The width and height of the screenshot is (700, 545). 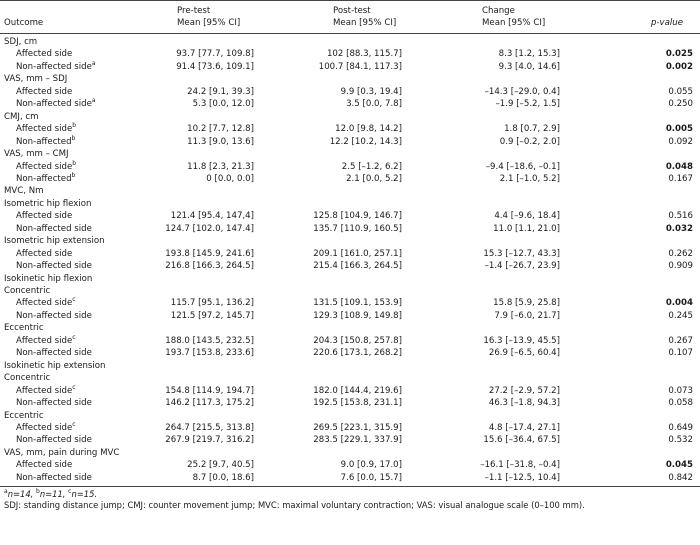 What do you see at coordinates (220, 129) in the screenshot?
I see `pre-test-cell: 10.2 [7.7, 12.8]` at bounding box center [220, 129].